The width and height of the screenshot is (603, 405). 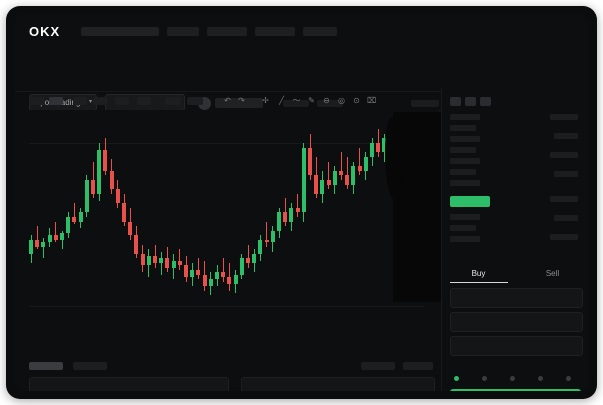 I want to click on okx-logo: OKX, so click(x=50, y=31).